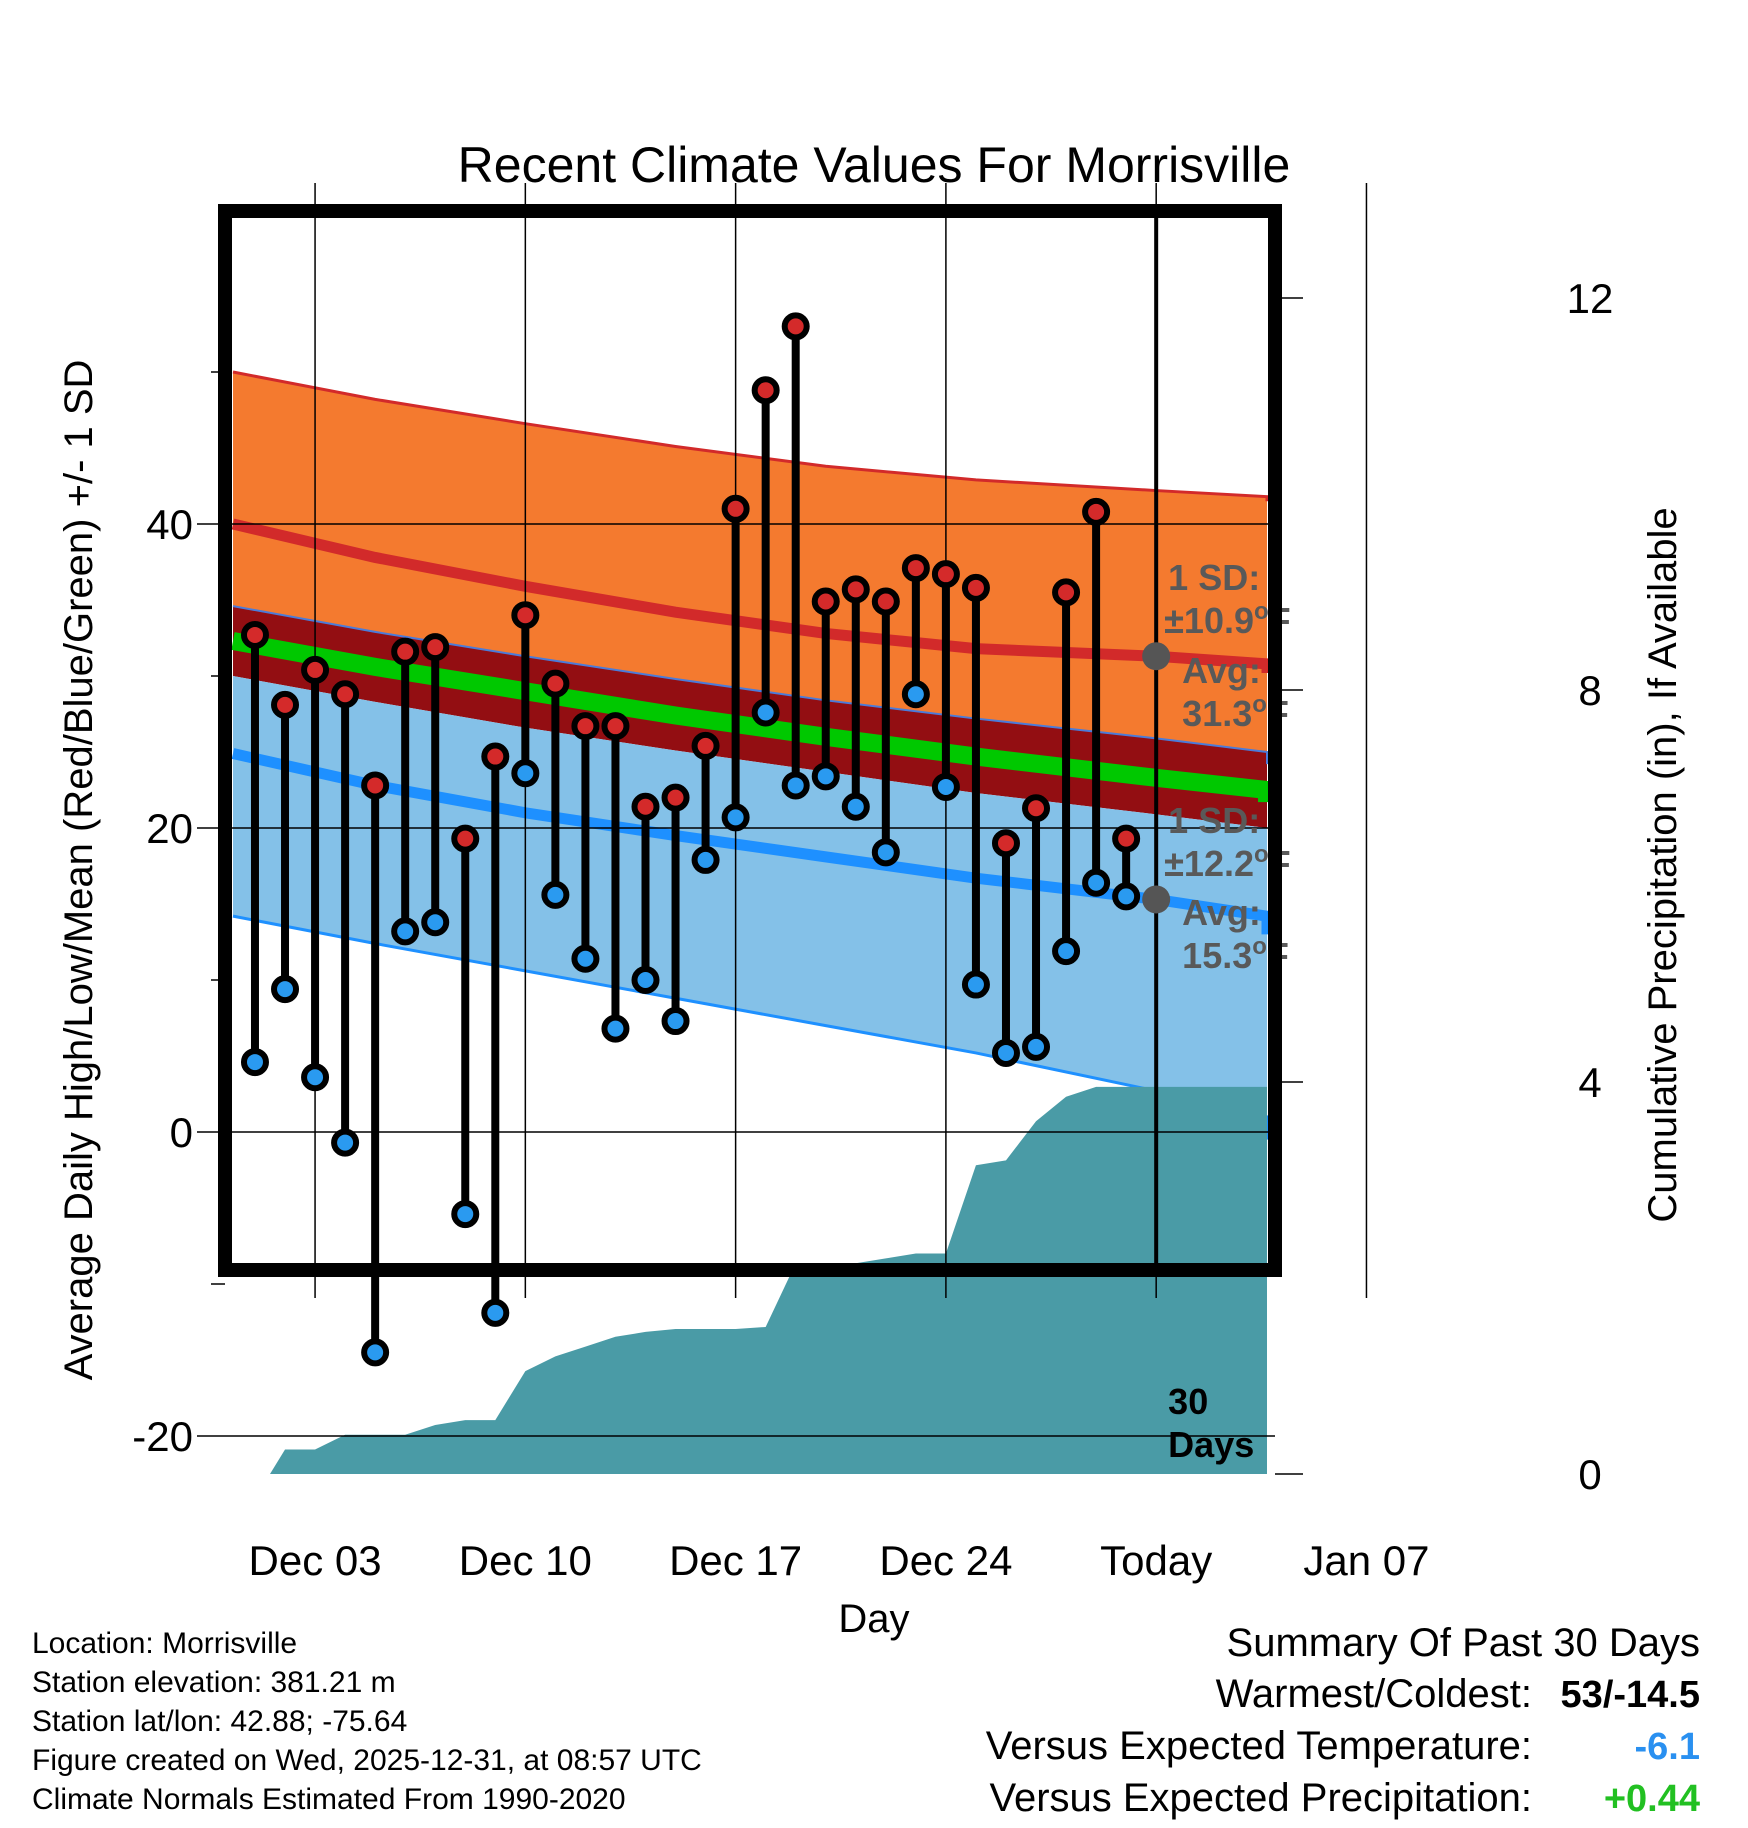 The height and width of the screenshot is (1828, 1748). What do you see at coordinates (1214, 577) in the screenshot?
I see `high-sd-label: 1 SD:` at bounding box center [1214, 577].